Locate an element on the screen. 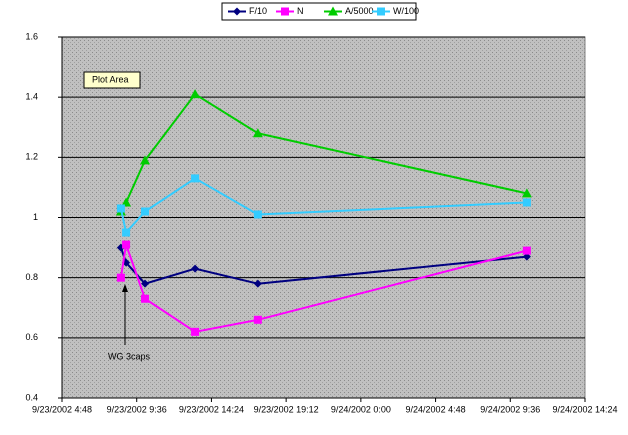  y-tick-label: 1 is located at coordinates (35, 217).